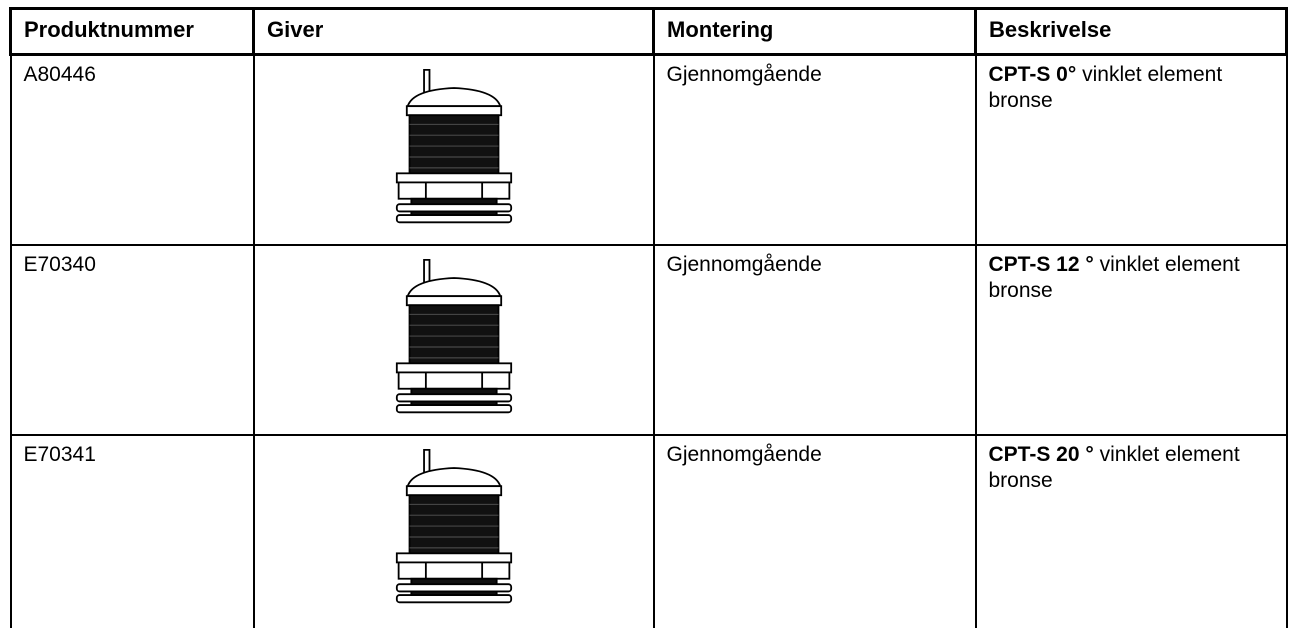 The image size is (1294, 628). Describe the element at coordinates (132, 531) in the screenshot. I see `product-number: E70341` at that location.